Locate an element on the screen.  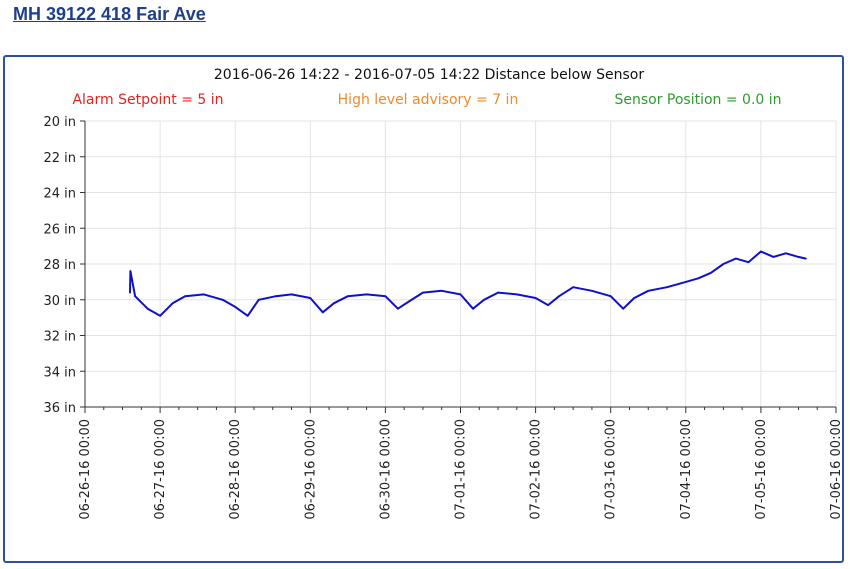
x-tick-label: 06-29-16 00:00 is located at coordinates (310, 469).